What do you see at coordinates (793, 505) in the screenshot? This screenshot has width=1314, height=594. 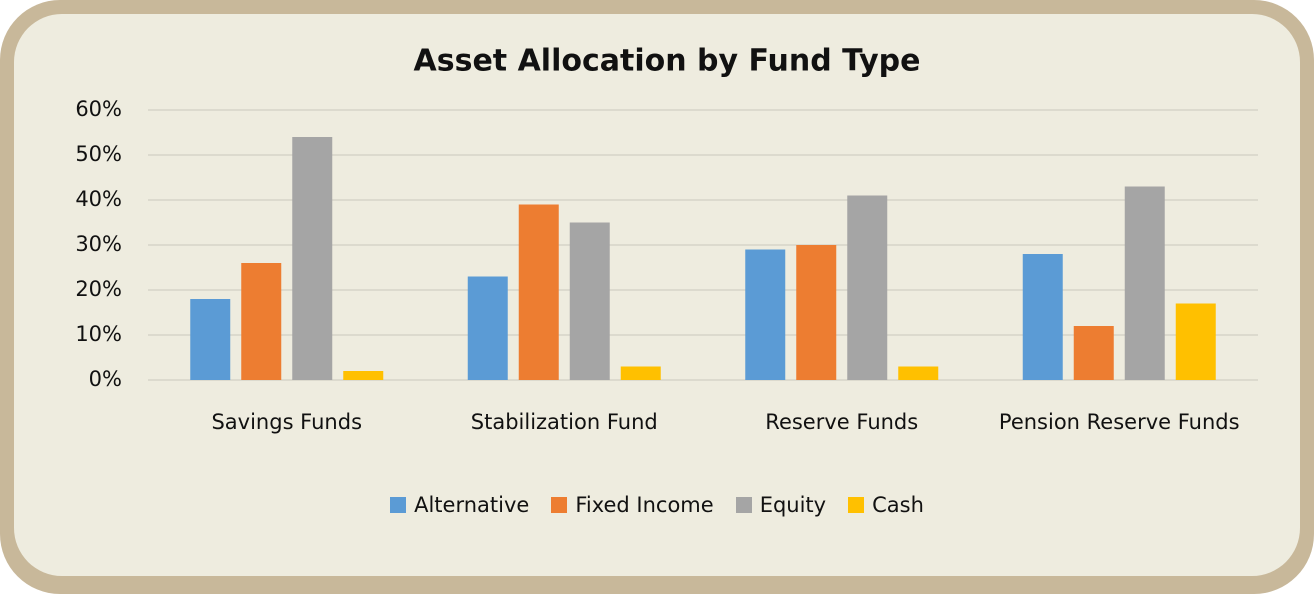 I see `legend-label: Equity` at bounding box center [793, 505].